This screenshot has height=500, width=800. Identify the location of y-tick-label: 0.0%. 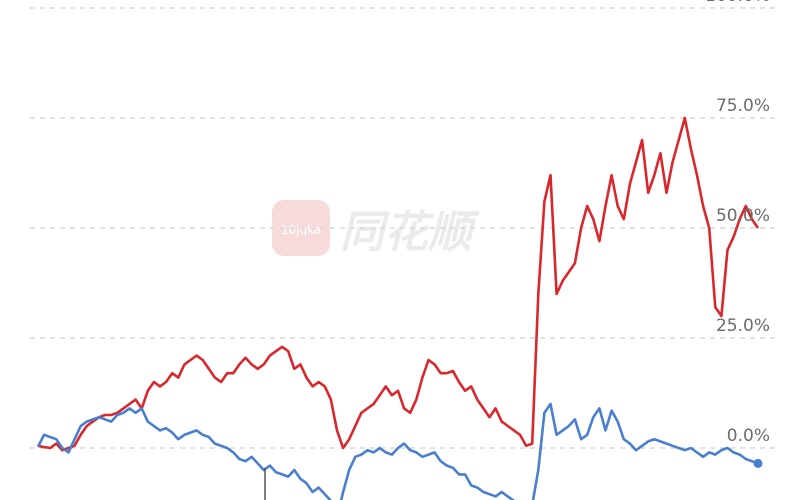
(748, 436).